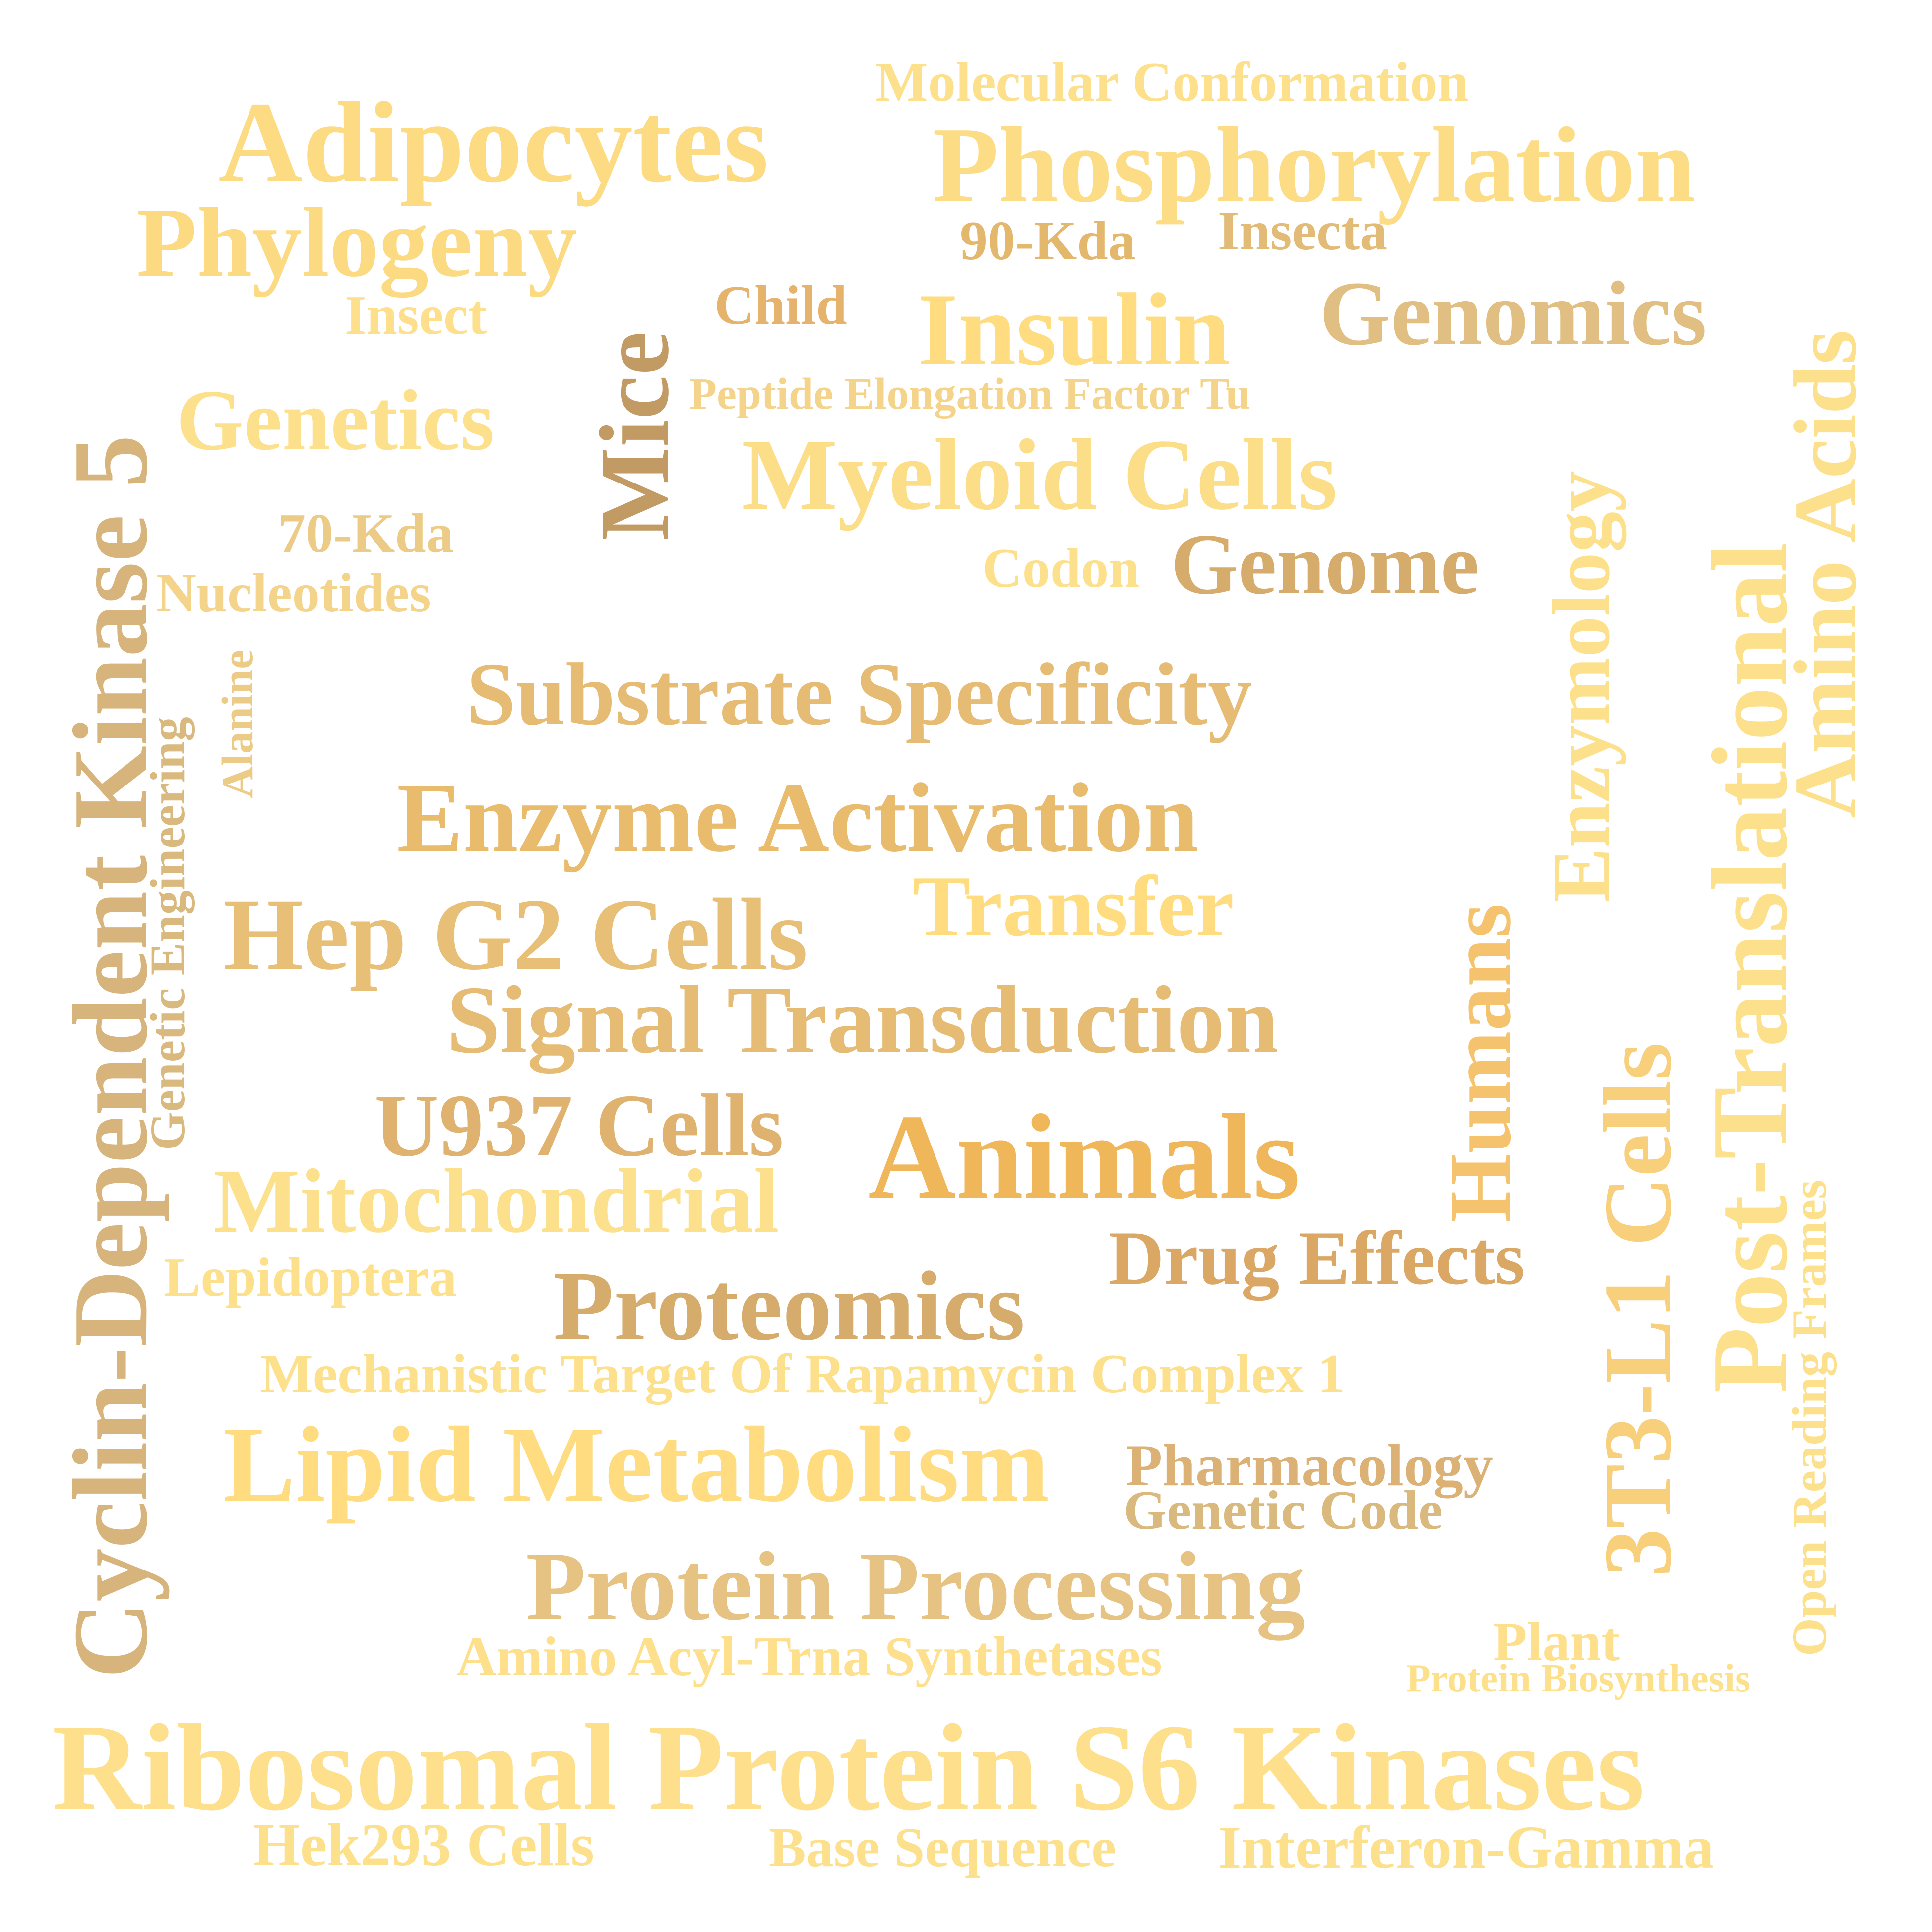  What do you see at coordinates (1283, 1510) in the screenshot?
I see `word-genetic-code: Genetic Code` at bounding box center [1283, 1510].